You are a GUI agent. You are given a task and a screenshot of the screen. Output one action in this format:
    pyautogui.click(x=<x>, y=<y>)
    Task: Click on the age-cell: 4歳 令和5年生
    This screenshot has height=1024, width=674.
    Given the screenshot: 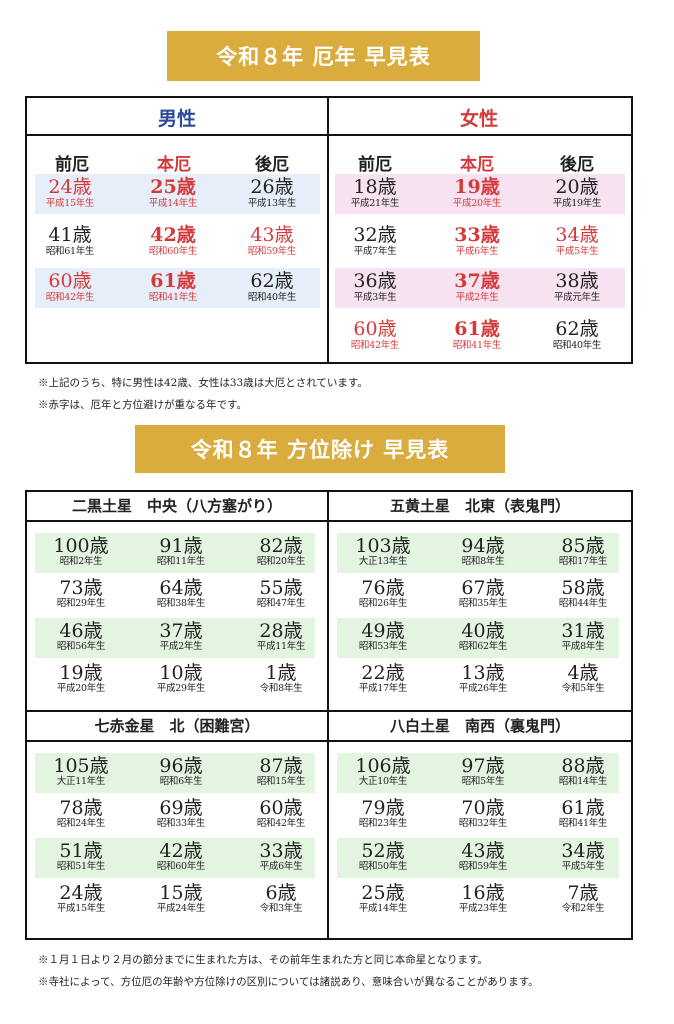 What is the action you would take?
    pyautogui.click(x=583, y=679)
    